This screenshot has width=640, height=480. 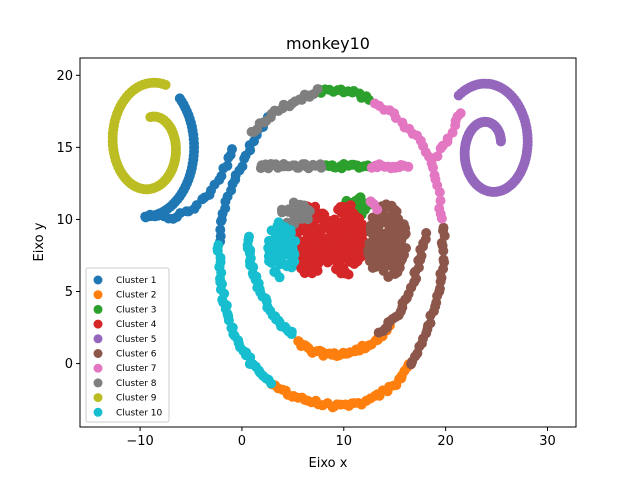 I want to click on legend-entry-label: Cluster 2, so click(x=136, y=296).